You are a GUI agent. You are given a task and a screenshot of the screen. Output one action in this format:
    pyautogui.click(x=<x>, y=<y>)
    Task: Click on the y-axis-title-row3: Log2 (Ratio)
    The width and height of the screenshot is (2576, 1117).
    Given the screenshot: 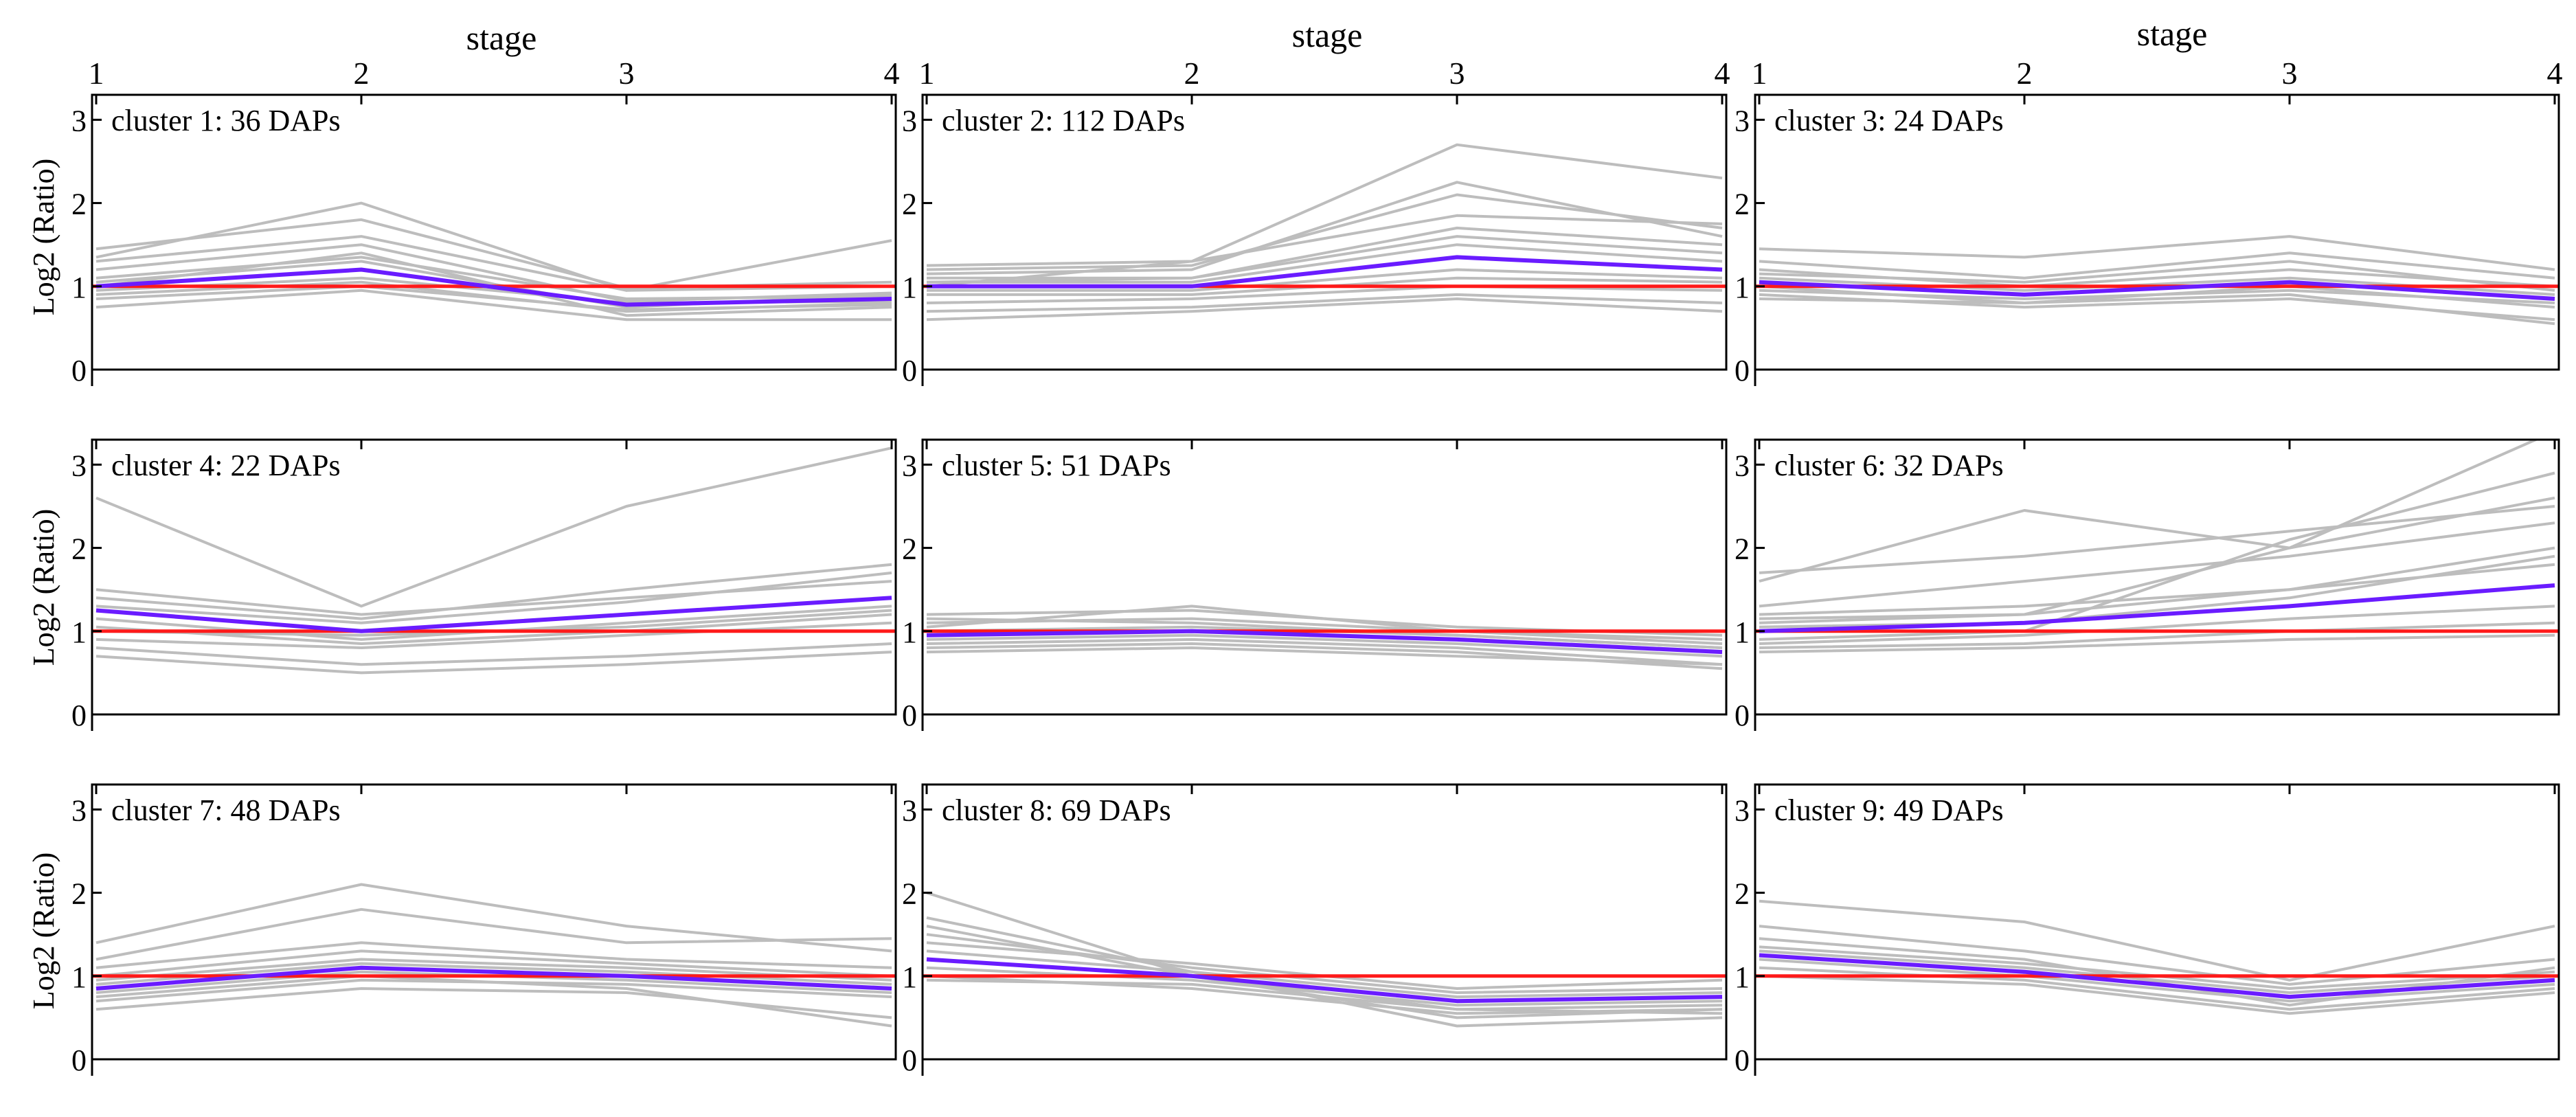 What is the action you would take?
    pyautogui.click(x=43, y=931)
    